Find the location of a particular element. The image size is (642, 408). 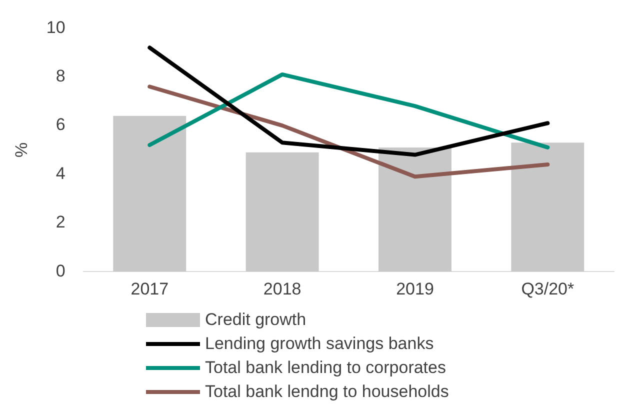

y-tick-label: 6 is located at coordinates (61, 124).